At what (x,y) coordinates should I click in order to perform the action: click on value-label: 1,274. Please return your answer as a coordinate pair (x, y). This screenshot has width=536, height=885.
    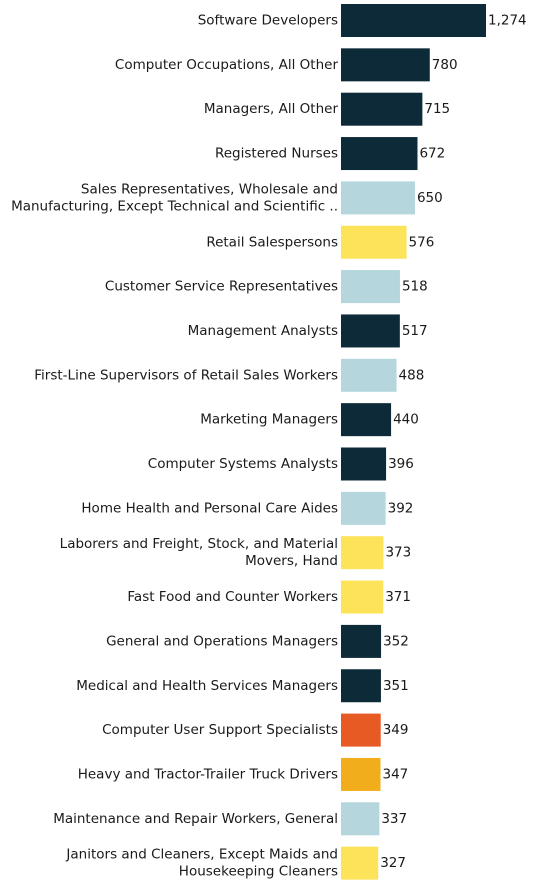
    Looking at the image, I should click on (507, 21).